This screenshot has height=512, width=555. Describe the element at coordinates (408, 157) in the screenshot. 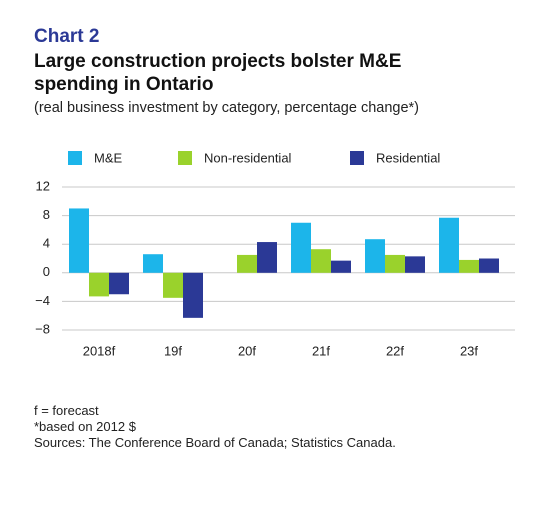

I see `legend-label: Residential` at that location.